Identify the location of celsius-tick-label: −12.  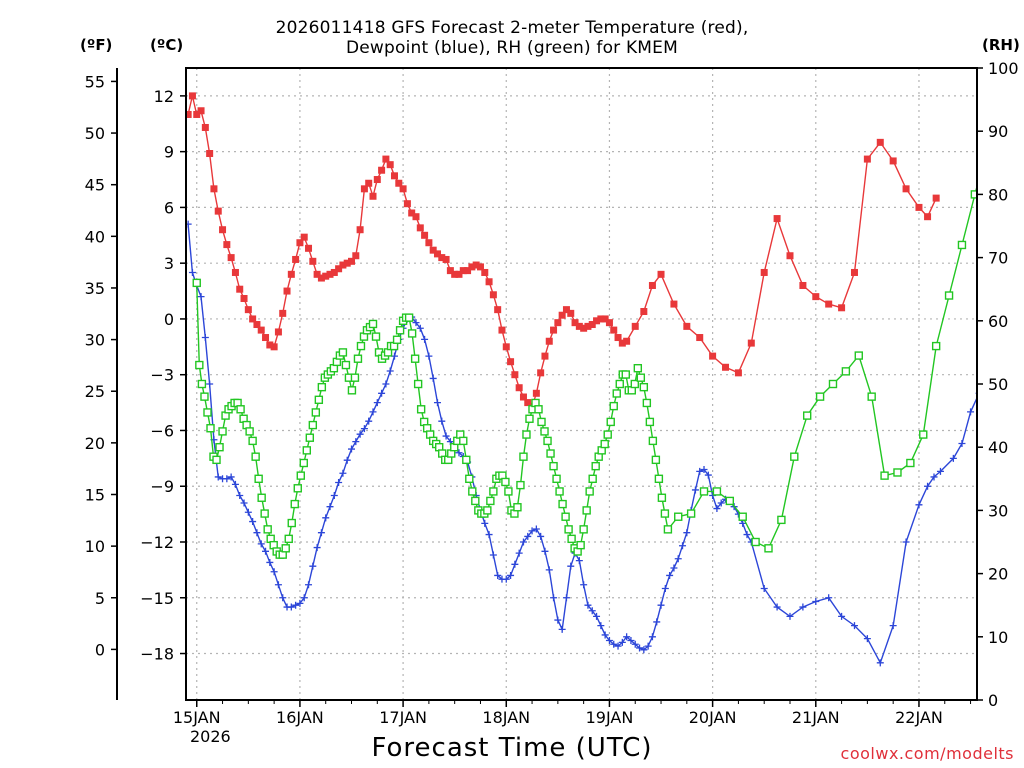
(157, 542).